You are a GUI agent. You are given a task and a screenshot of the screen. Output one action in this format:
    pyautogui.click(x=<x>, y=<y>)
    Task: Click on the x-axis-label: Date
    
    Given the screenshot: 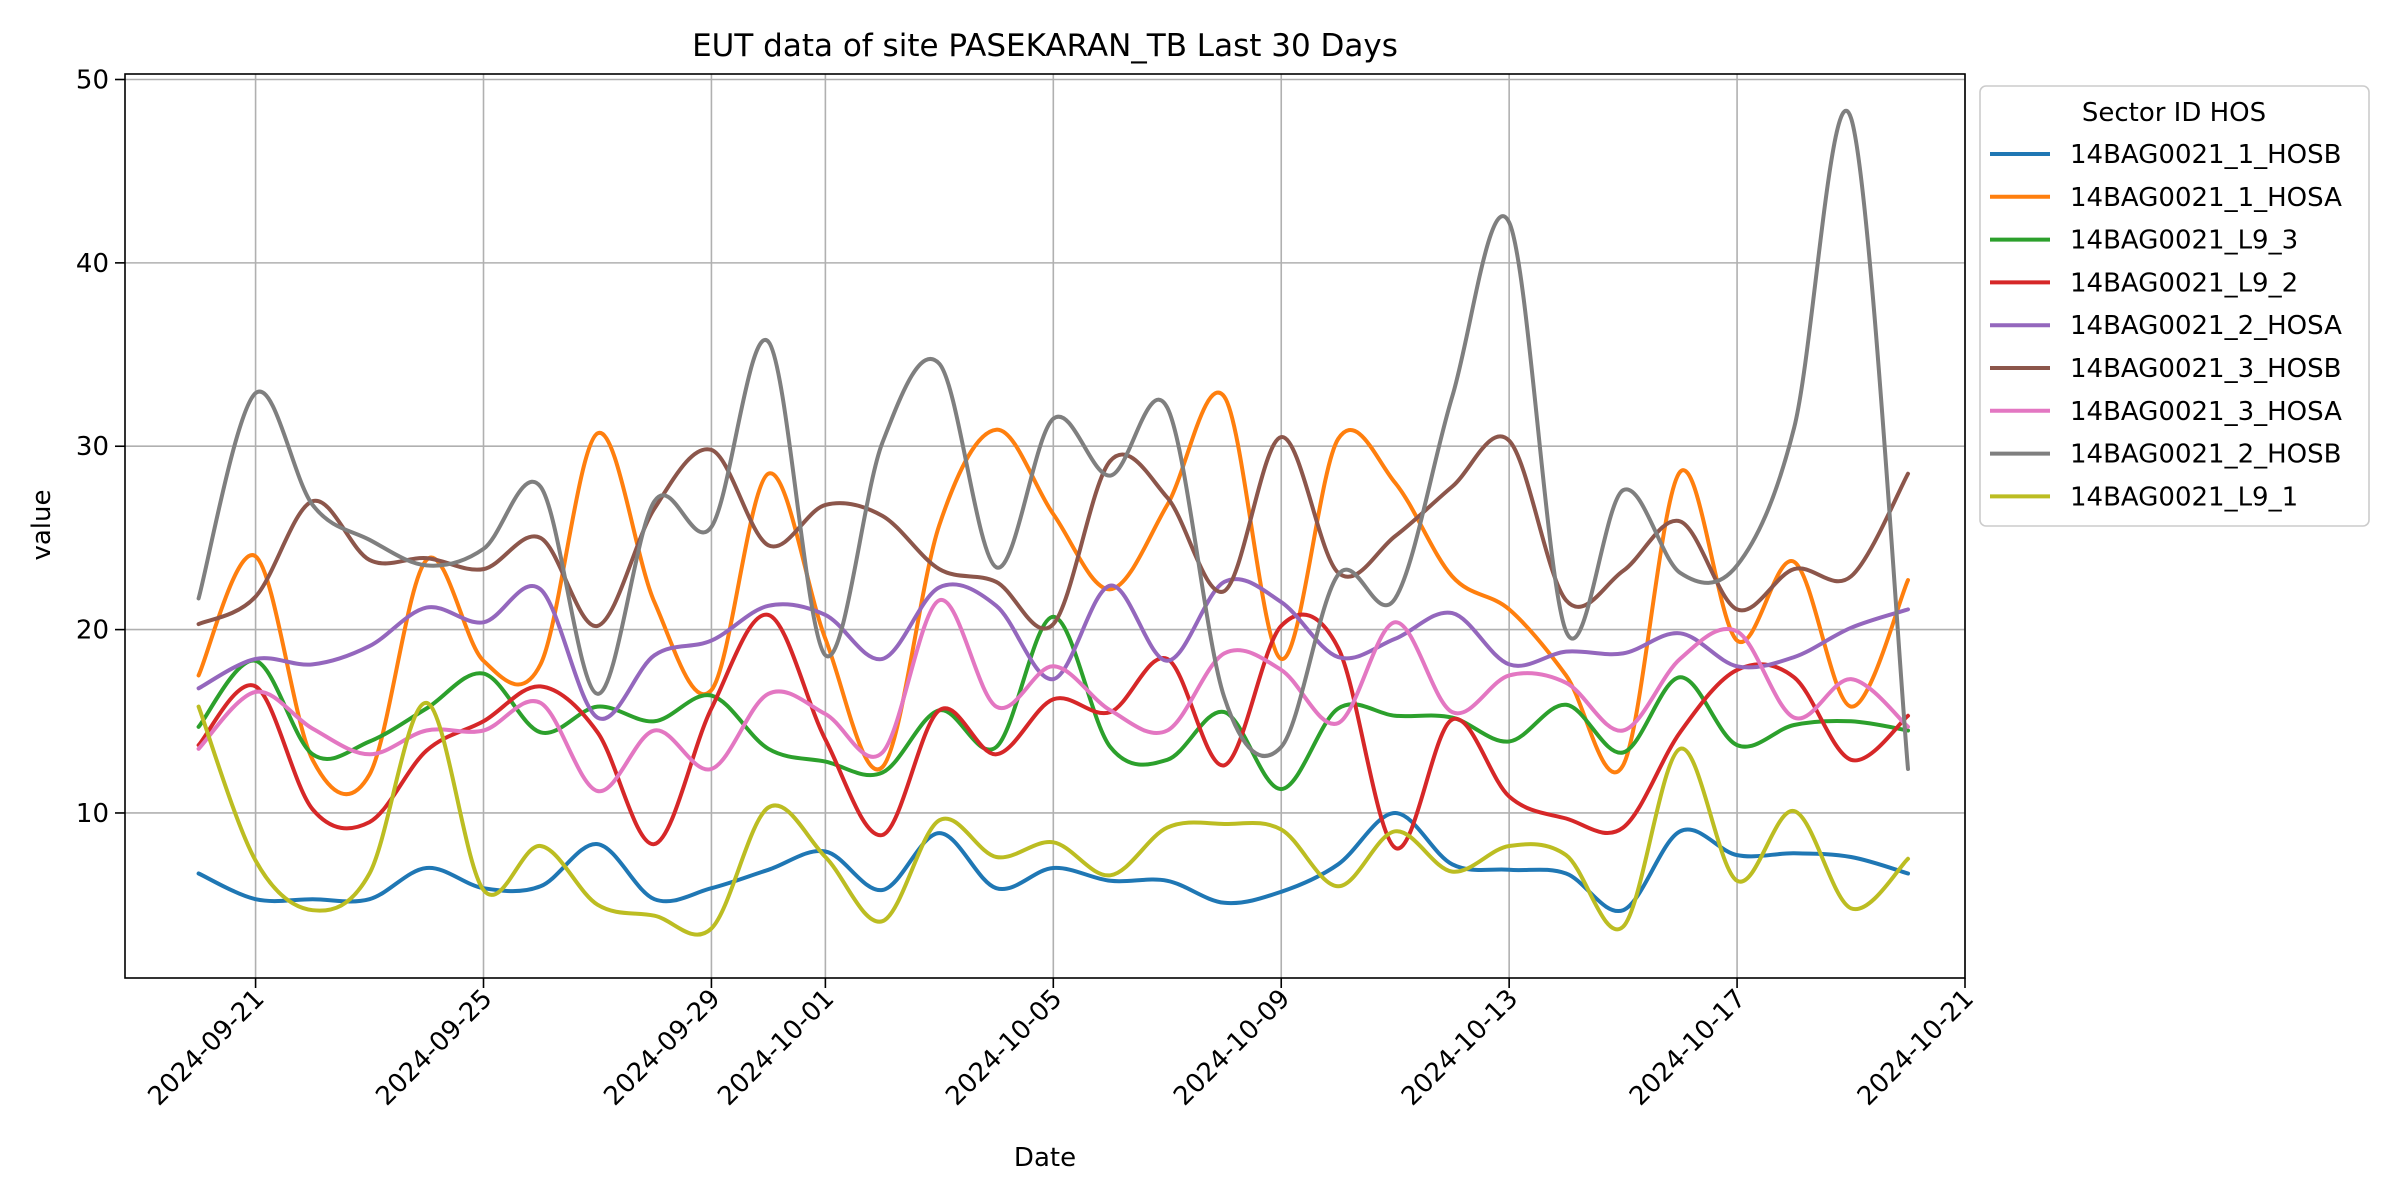 What is the action you would take?
    pyautogui.click(x=1045, y=1158)
    